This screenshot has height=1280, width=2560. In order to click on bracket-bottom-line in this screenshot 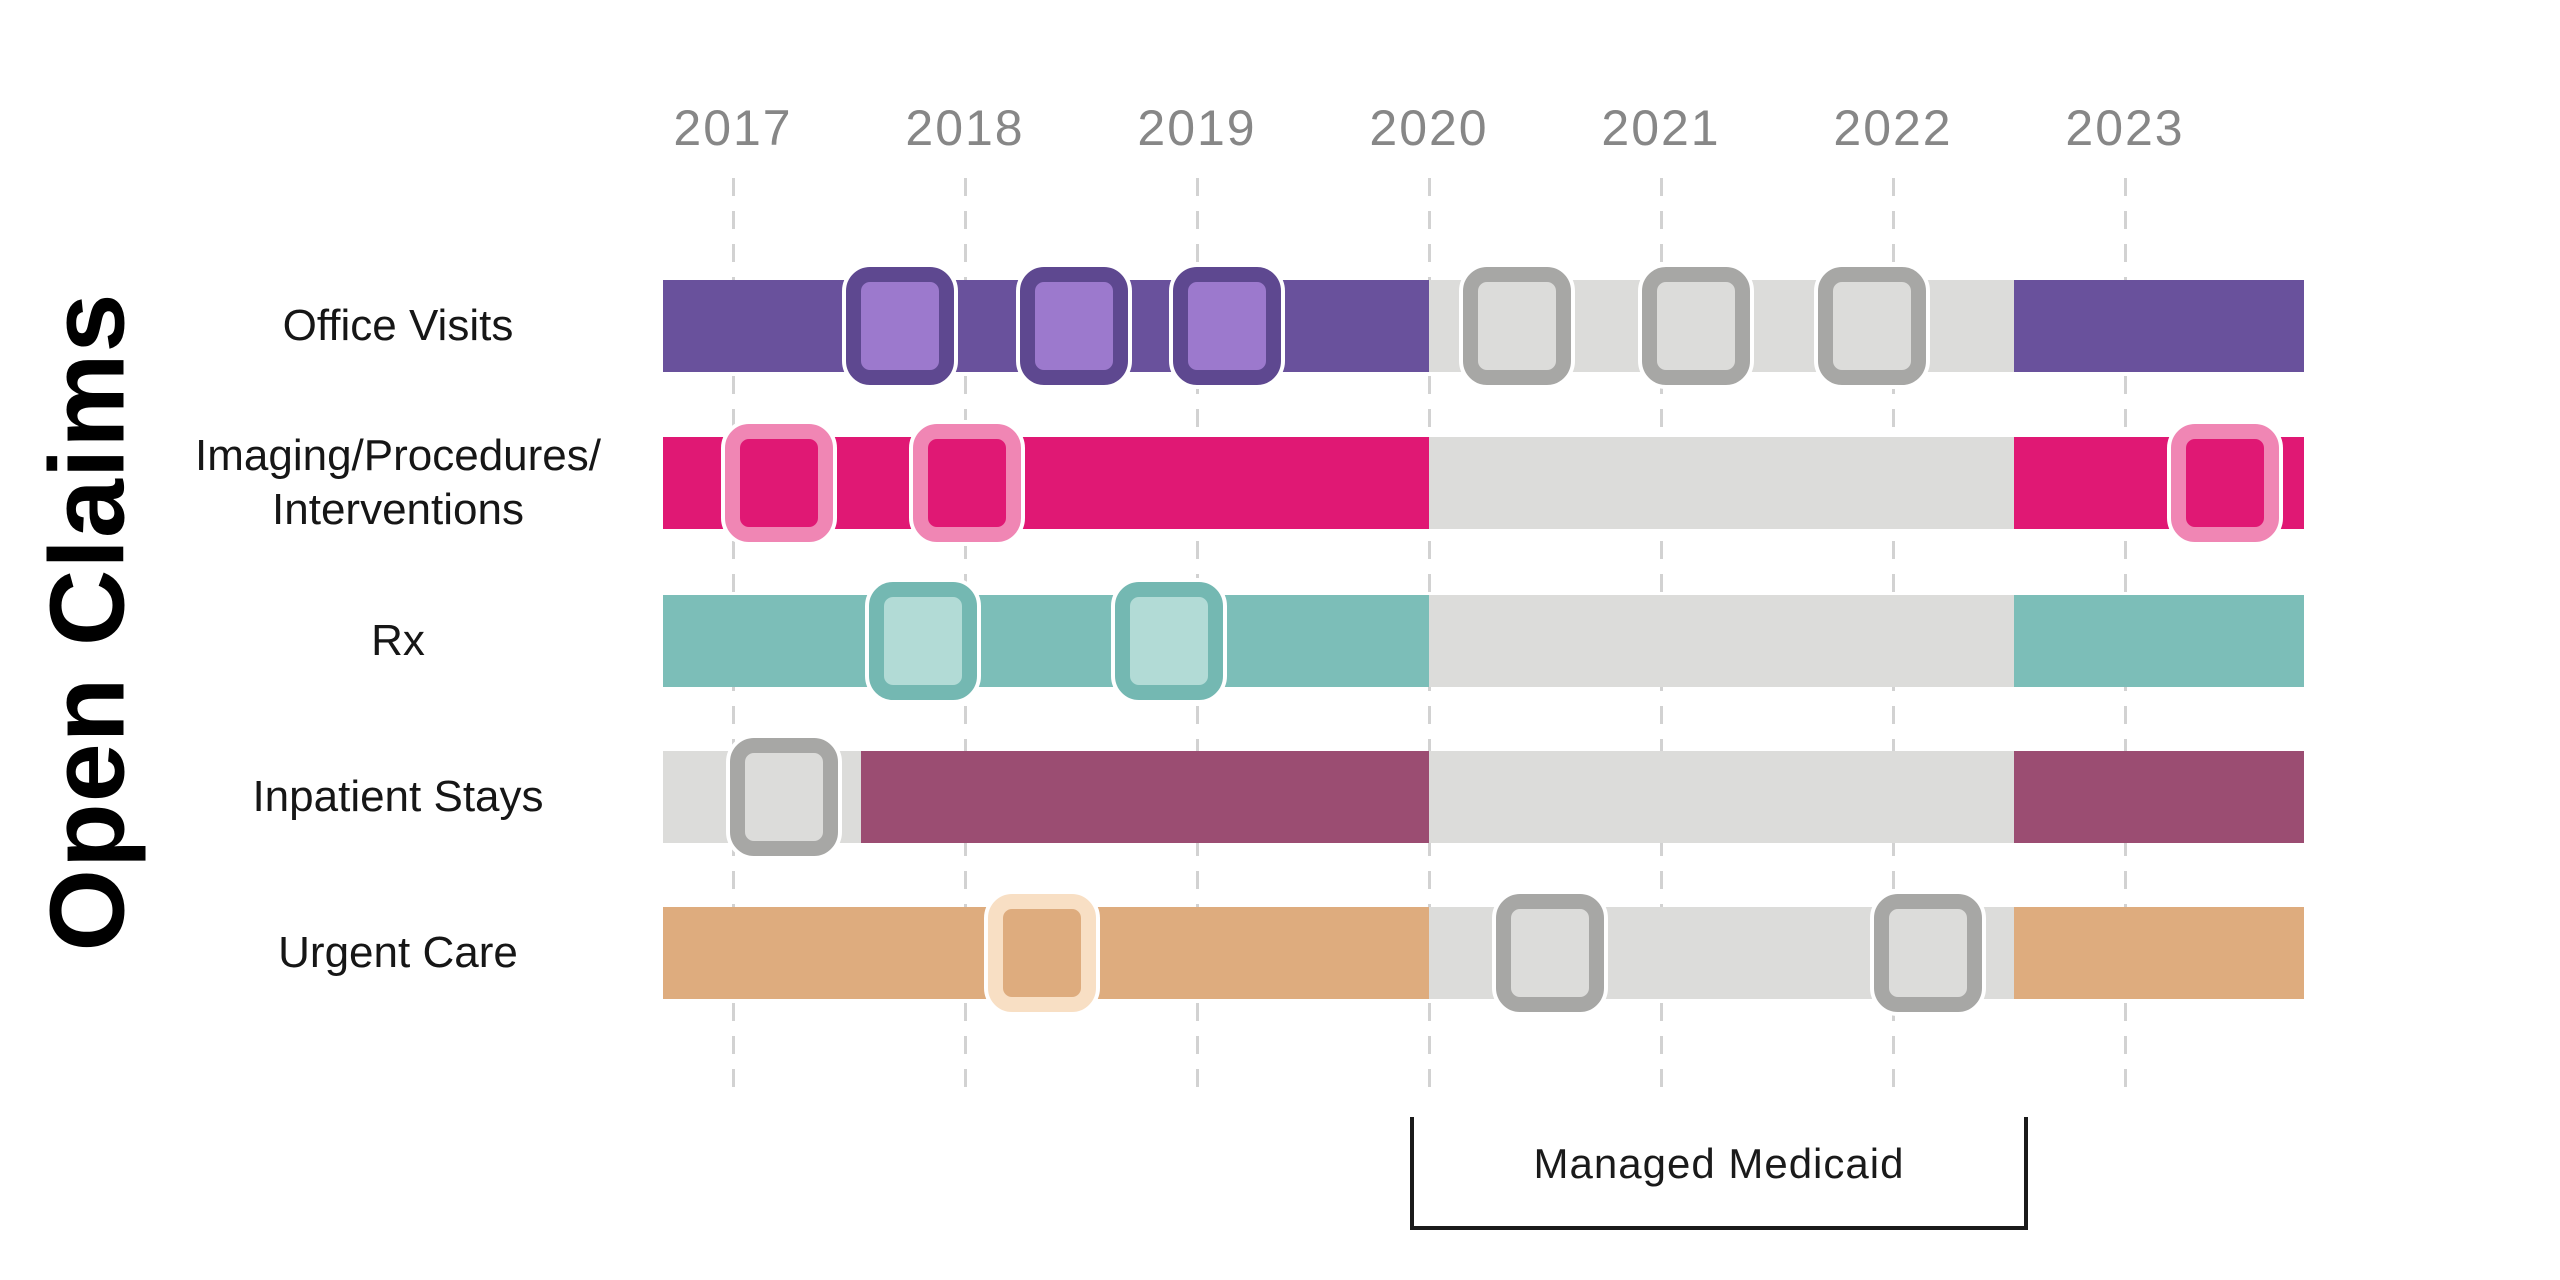, I will do `click(1719, 1228)`.